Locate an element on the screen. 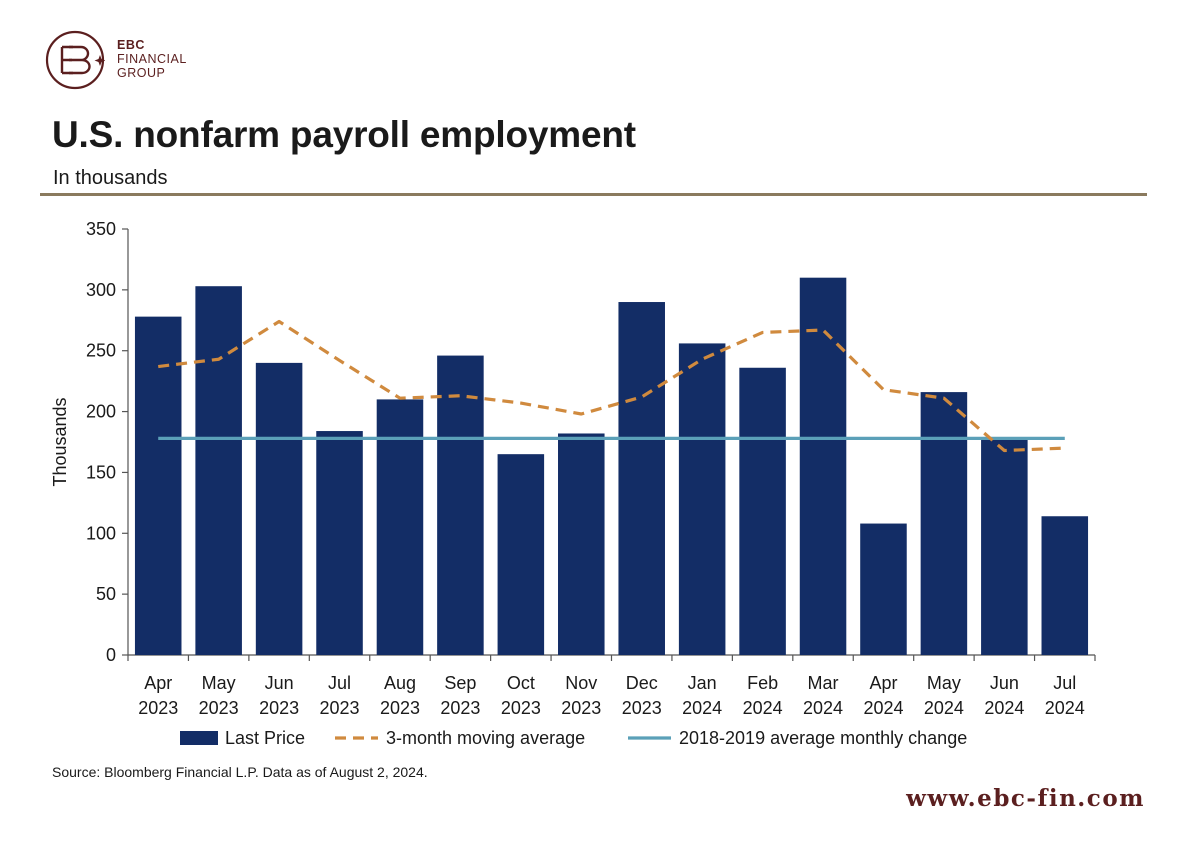 The width and height of the screenshot is (1192, 846). x-tick-label: Jan 2024 is located at coordinates (702, 695).